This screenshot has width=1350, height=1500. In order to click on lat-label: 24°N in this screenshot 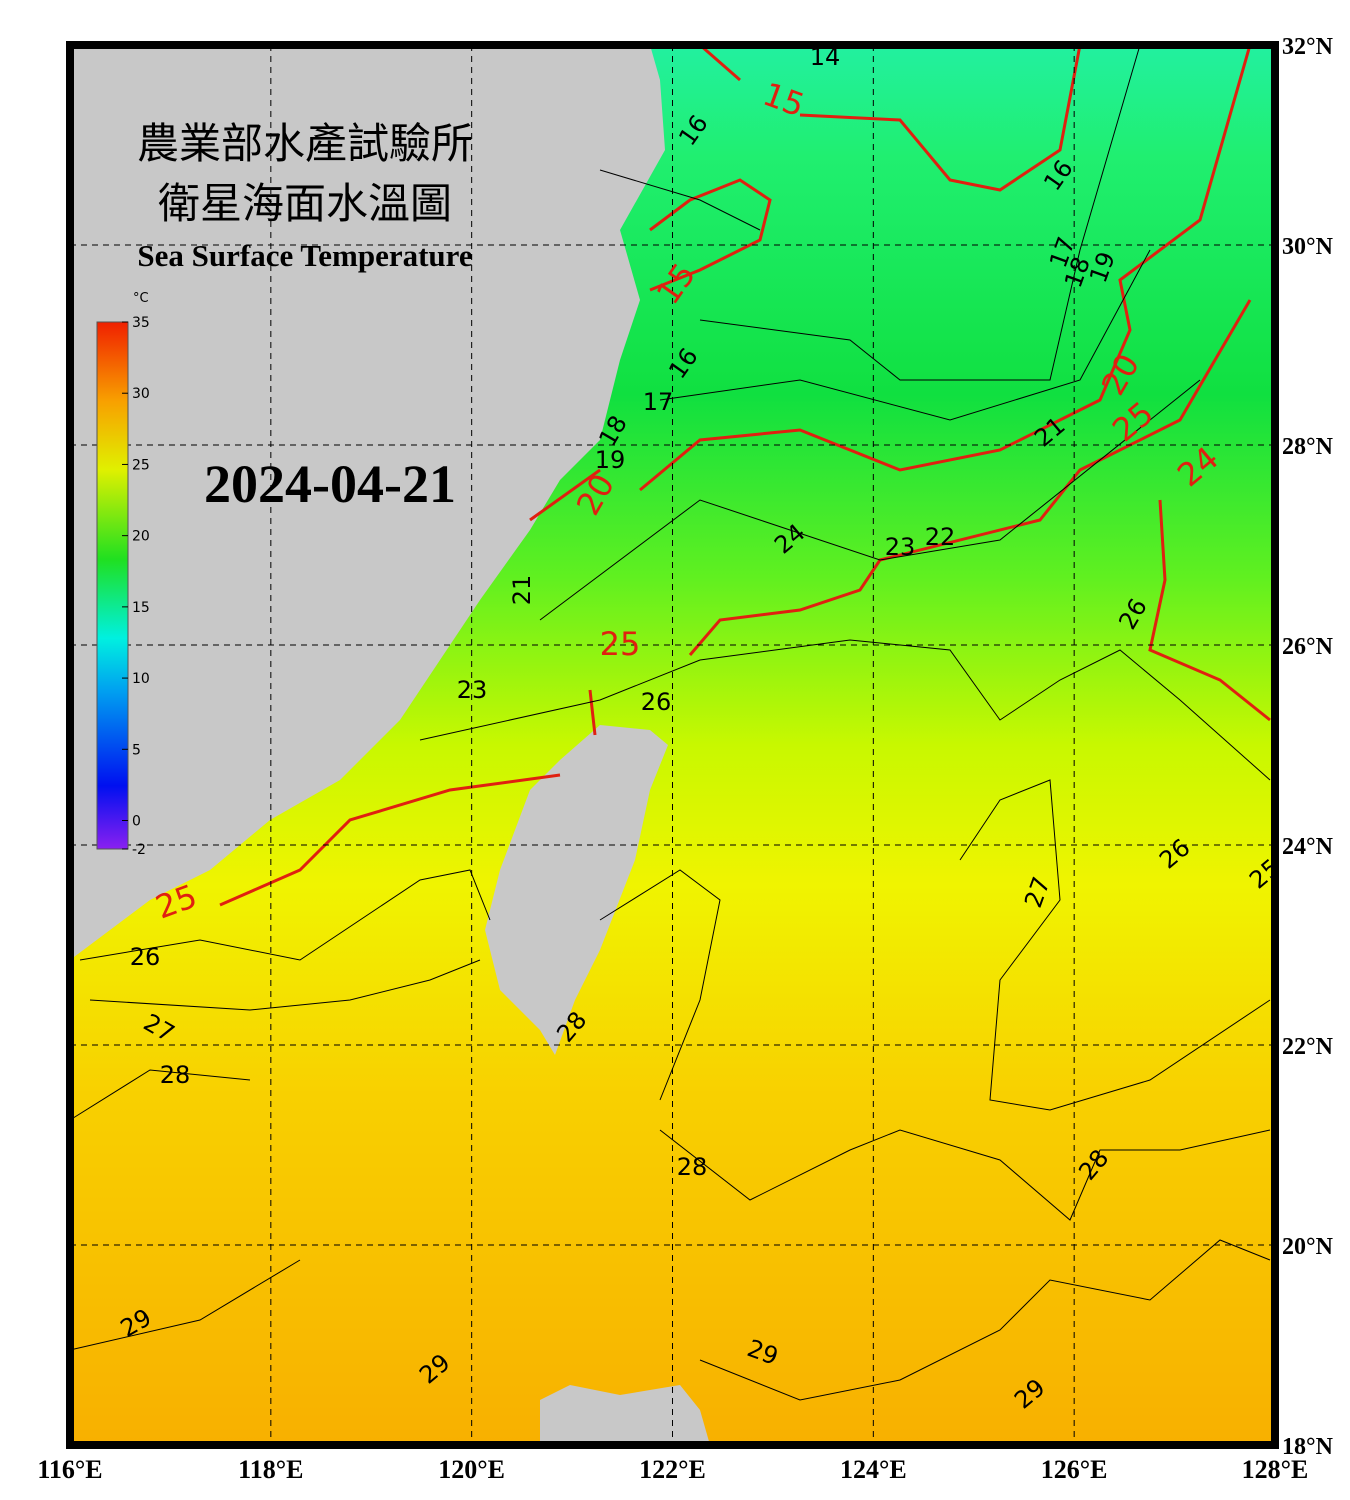, I will do `click(1308, 847)`.